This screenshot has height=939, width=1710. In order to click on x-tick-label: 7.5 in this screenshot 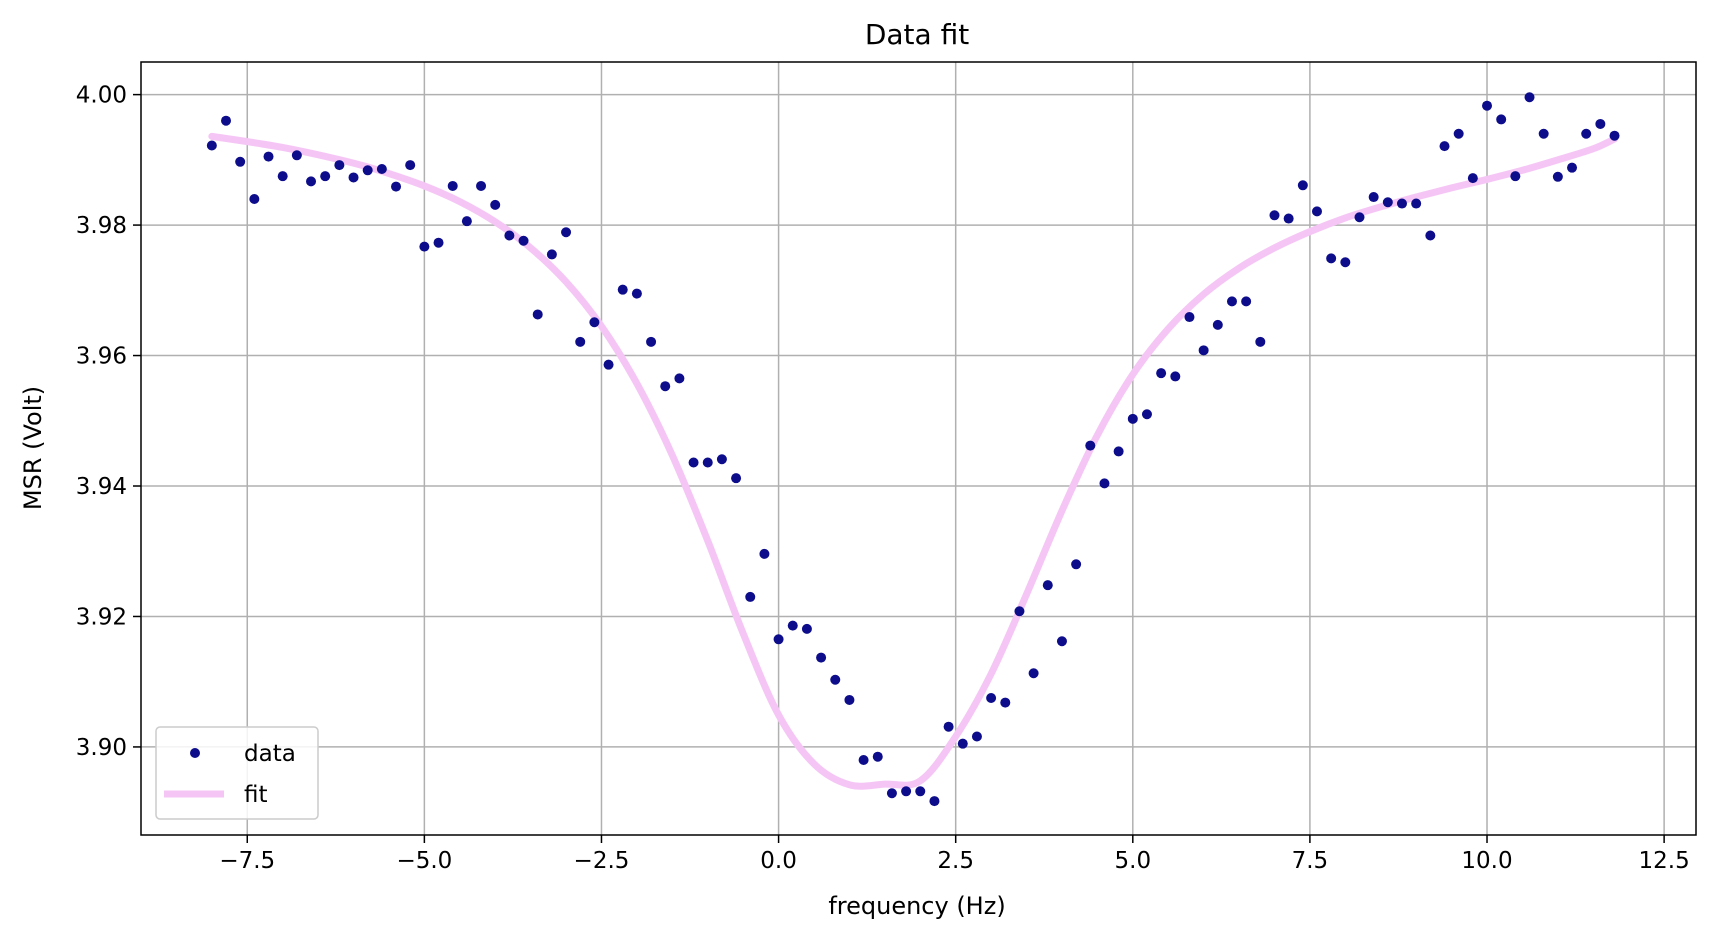, I will do `click(1310, 861)`.